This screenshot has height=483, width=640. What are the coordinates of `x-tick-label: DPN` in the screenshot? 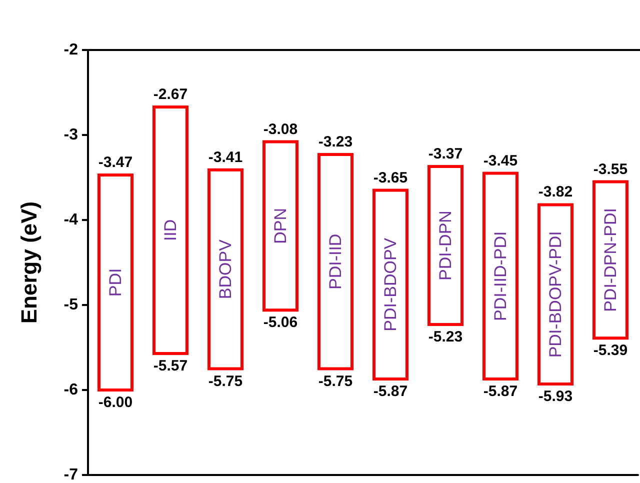 It's located at (280, 226).